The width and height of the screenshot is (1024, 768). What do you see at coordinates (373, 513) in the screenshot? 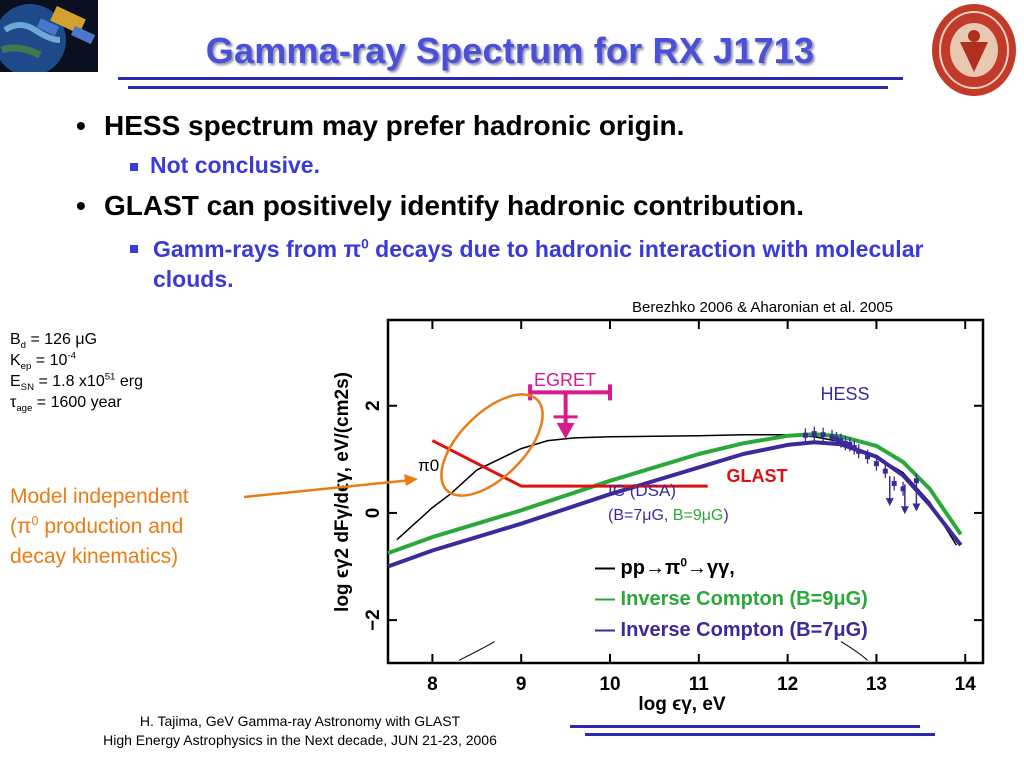
I see `y-tick-label: 0` at bounding box center [373, 513].